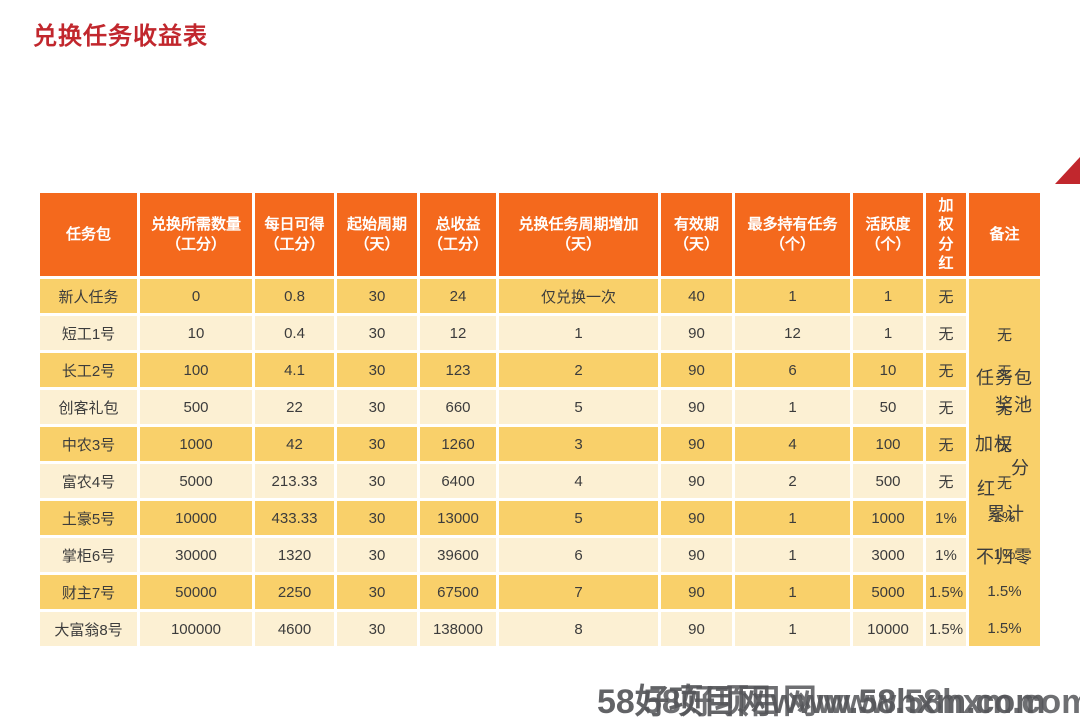 The width and height of the screenshot is (1080, 717). I want to click on table-cell-r5-c1: 中农3号, so click(88, 444).